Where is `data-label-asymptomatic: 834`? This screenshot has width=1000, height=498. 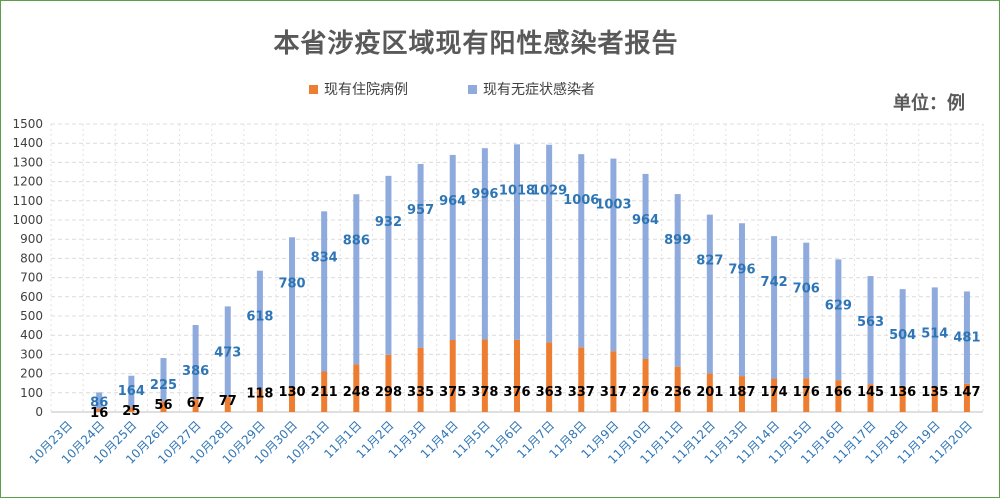
data-label-asymptomatic: 834 is located at coordinates (324, 257).